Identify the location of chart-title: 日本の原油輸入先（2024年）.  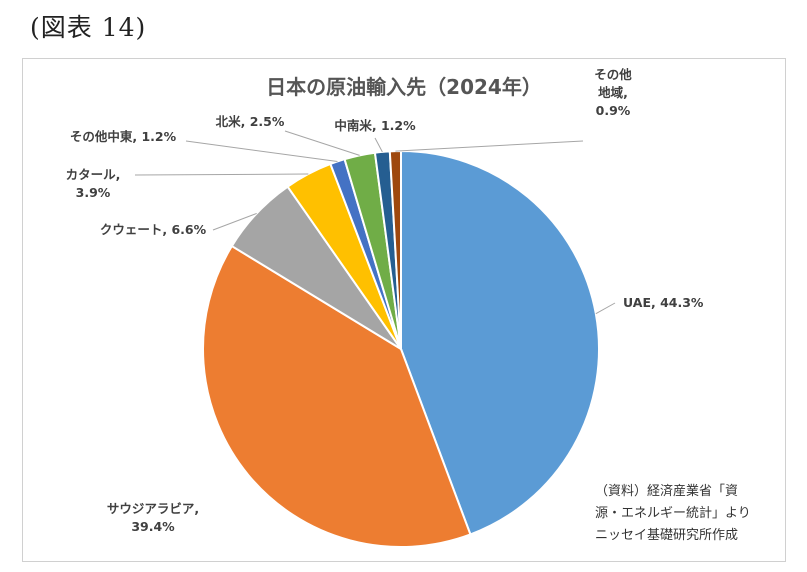
(404, 87).